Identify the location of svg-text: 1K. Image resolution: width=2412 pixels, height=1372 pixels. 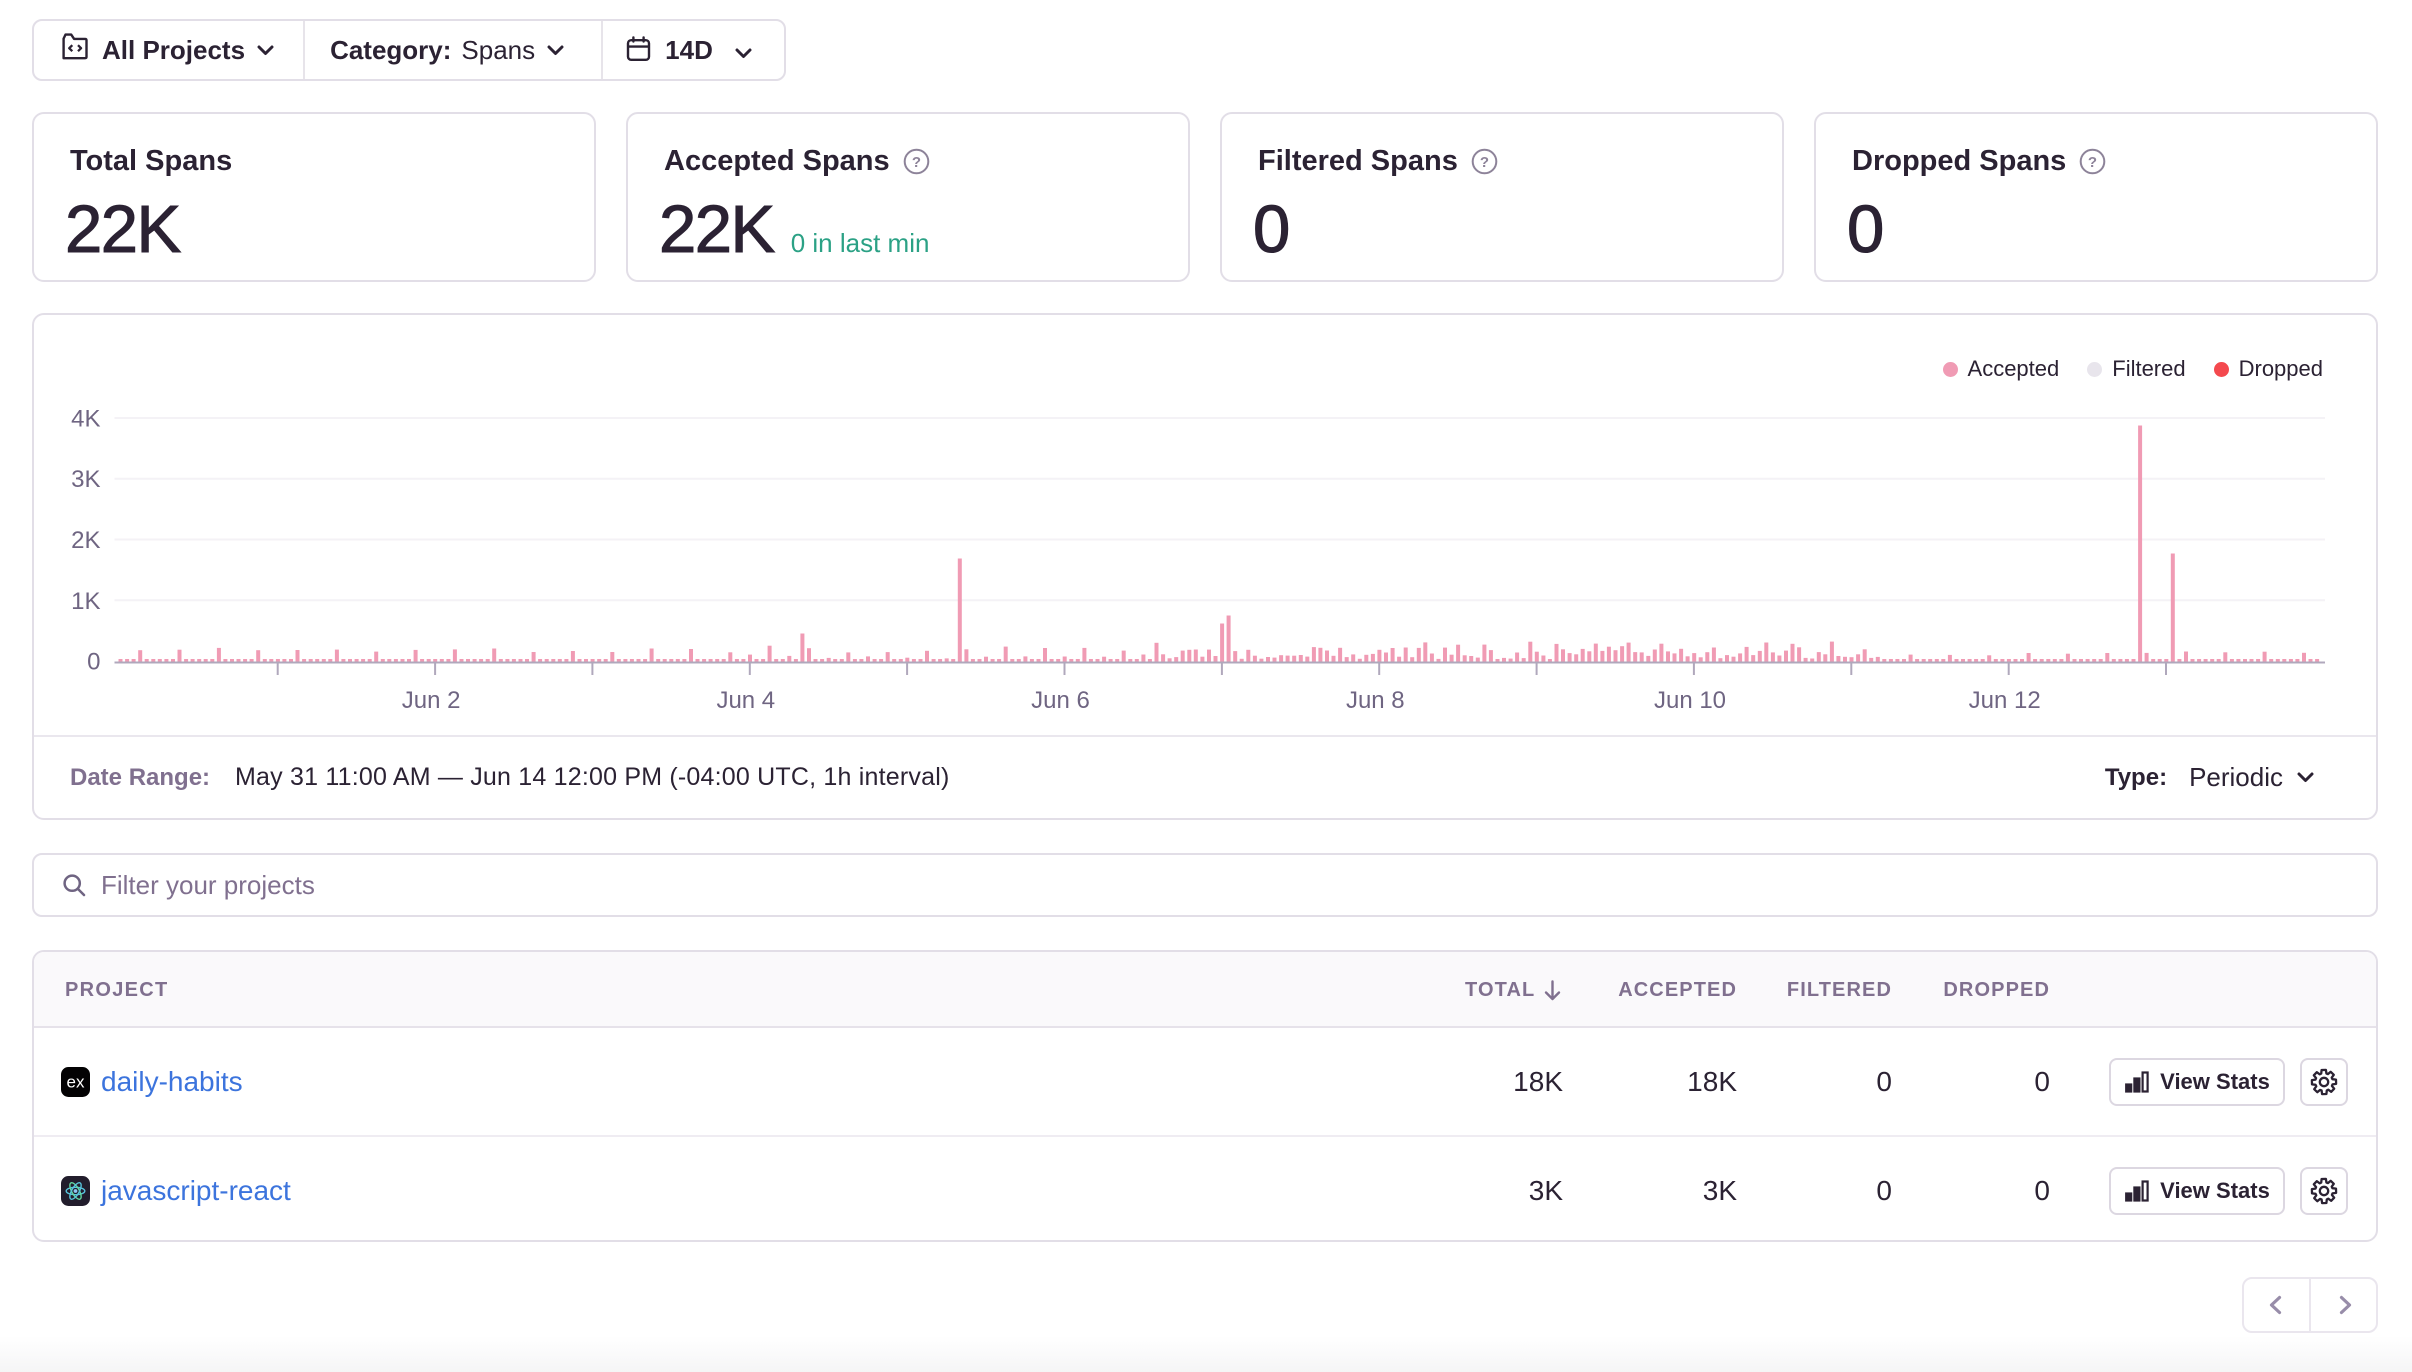
(85, 601).